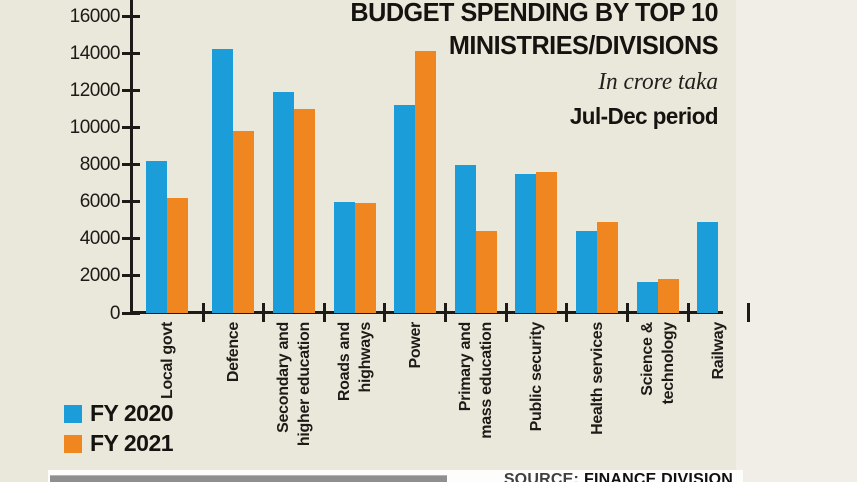  What do you see at coordinates (100, 239) in the screenshot?
I see `y-tick-label-4000: 4000` at bounding box center [100, 239].